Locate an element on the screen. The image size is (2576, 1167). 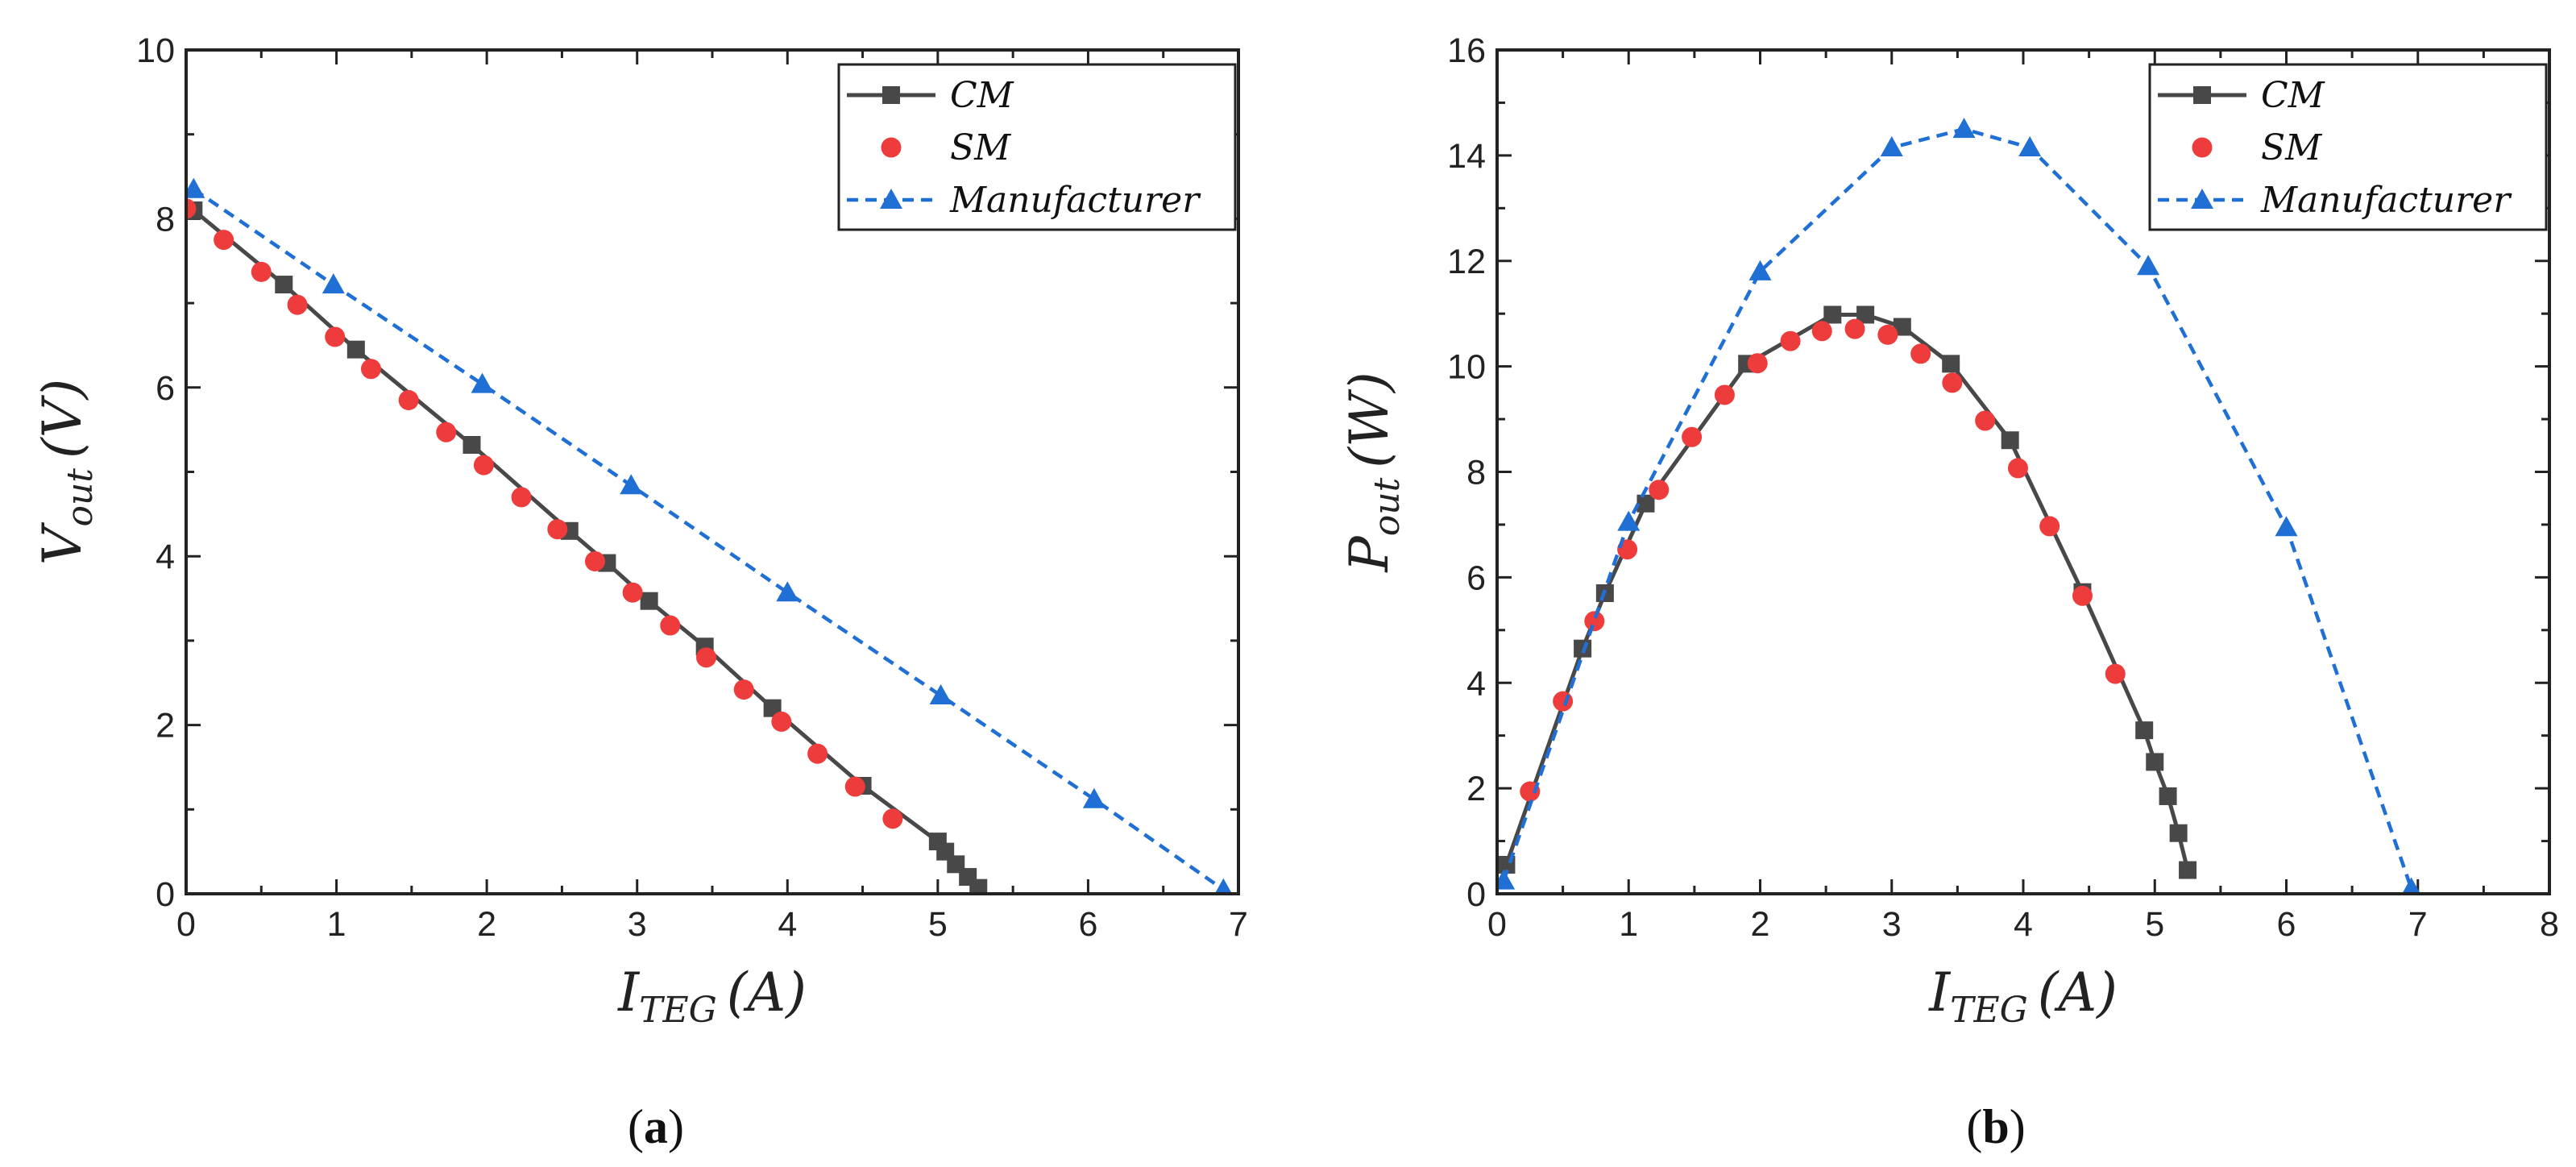
panel-label: (a) is located at coordinates (656, 1126).